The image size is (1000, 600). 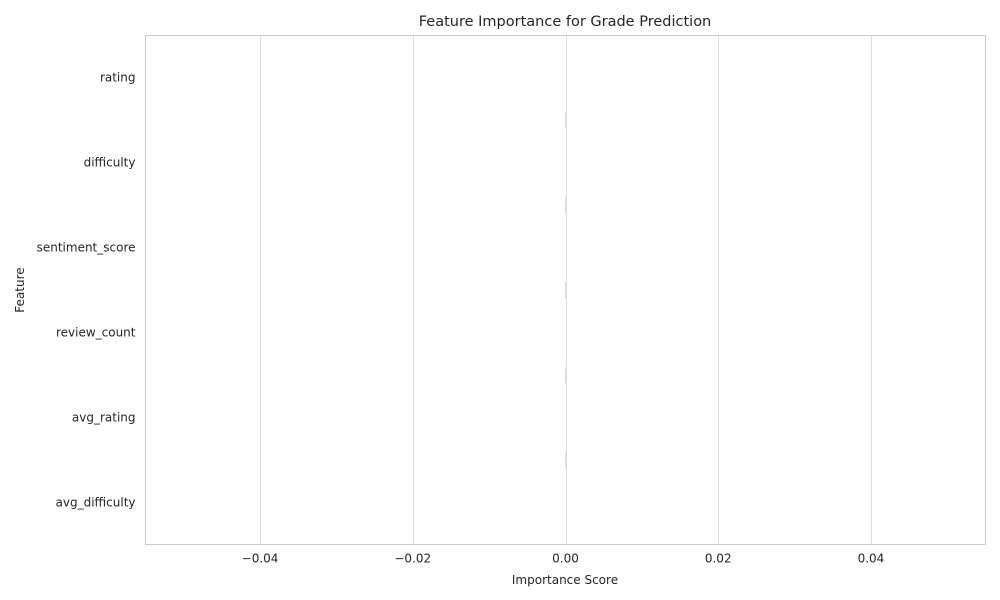 What do you see at coordinates (118, 78) in the screenshot?
I see `y-tick-label: rating` at bounding box center [118, 78].